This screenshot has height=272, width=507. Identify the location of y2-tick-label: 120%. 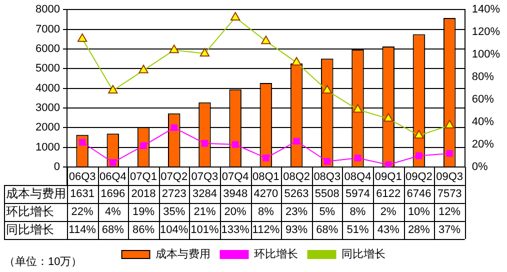
(486, 32).